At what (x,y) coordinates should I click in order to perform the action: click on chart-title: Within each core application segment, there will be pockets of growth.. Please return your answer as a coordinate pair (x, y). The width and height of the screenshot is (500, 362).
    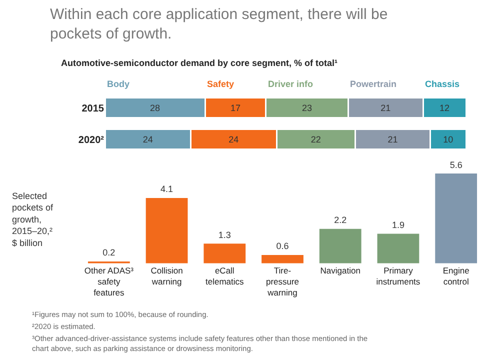
    Looking at the image, I should click on (219, 24).